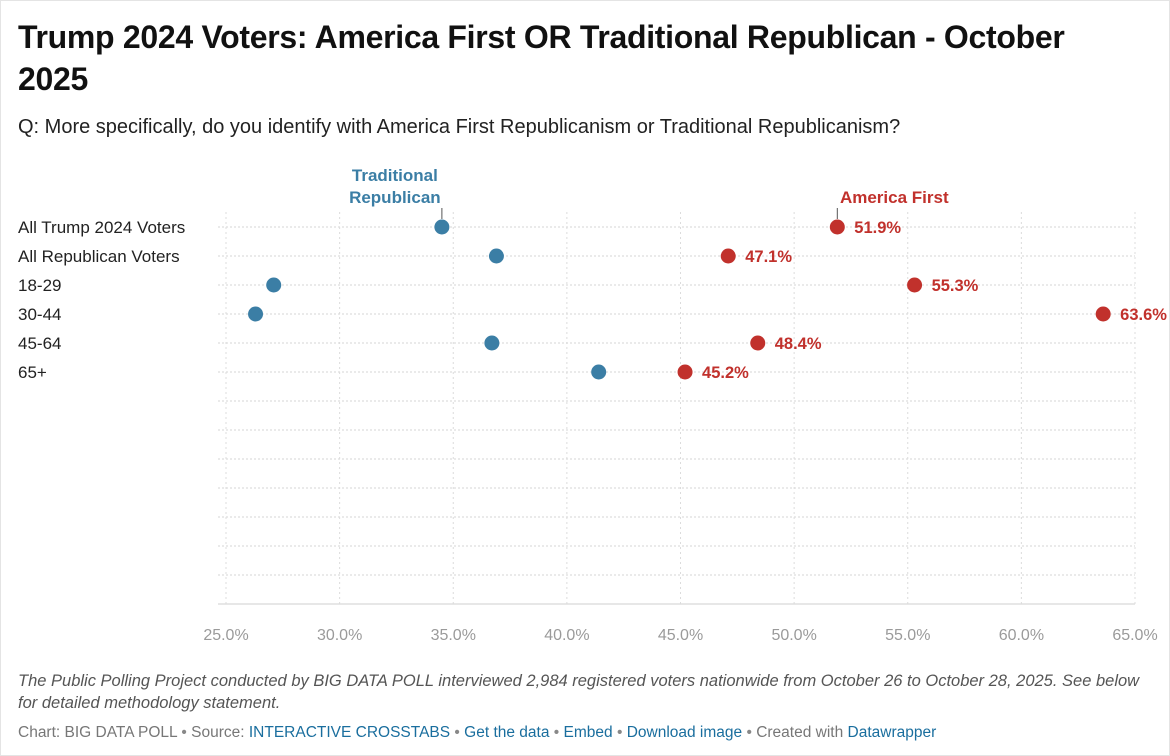  Describe the element at coordinates (99, 256) in the screenshot. I see `category-label: All Republican Voters` at that location.